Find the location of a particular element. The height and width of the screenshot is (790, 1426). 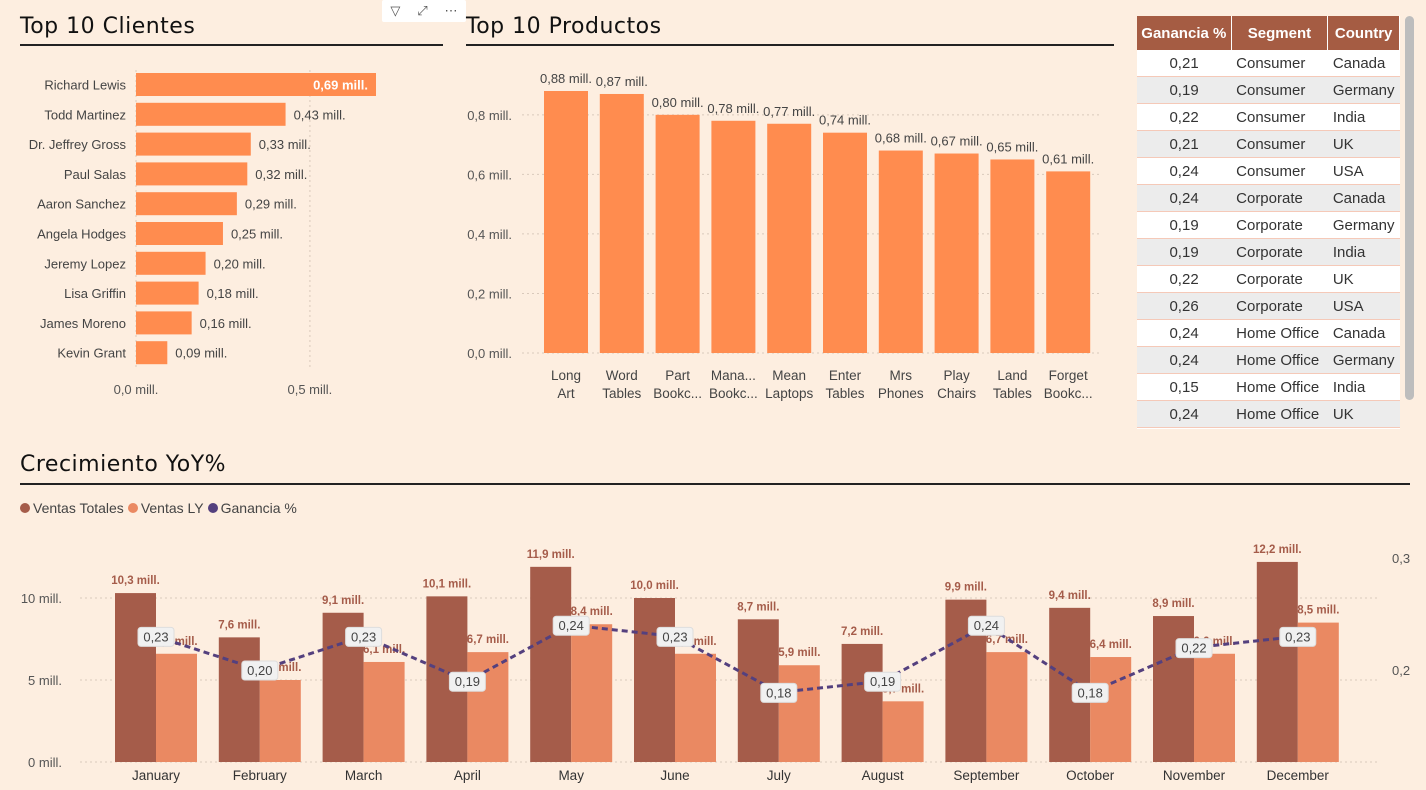

cell-ganancia: 0,21 is located at coordinates (1184, 144).